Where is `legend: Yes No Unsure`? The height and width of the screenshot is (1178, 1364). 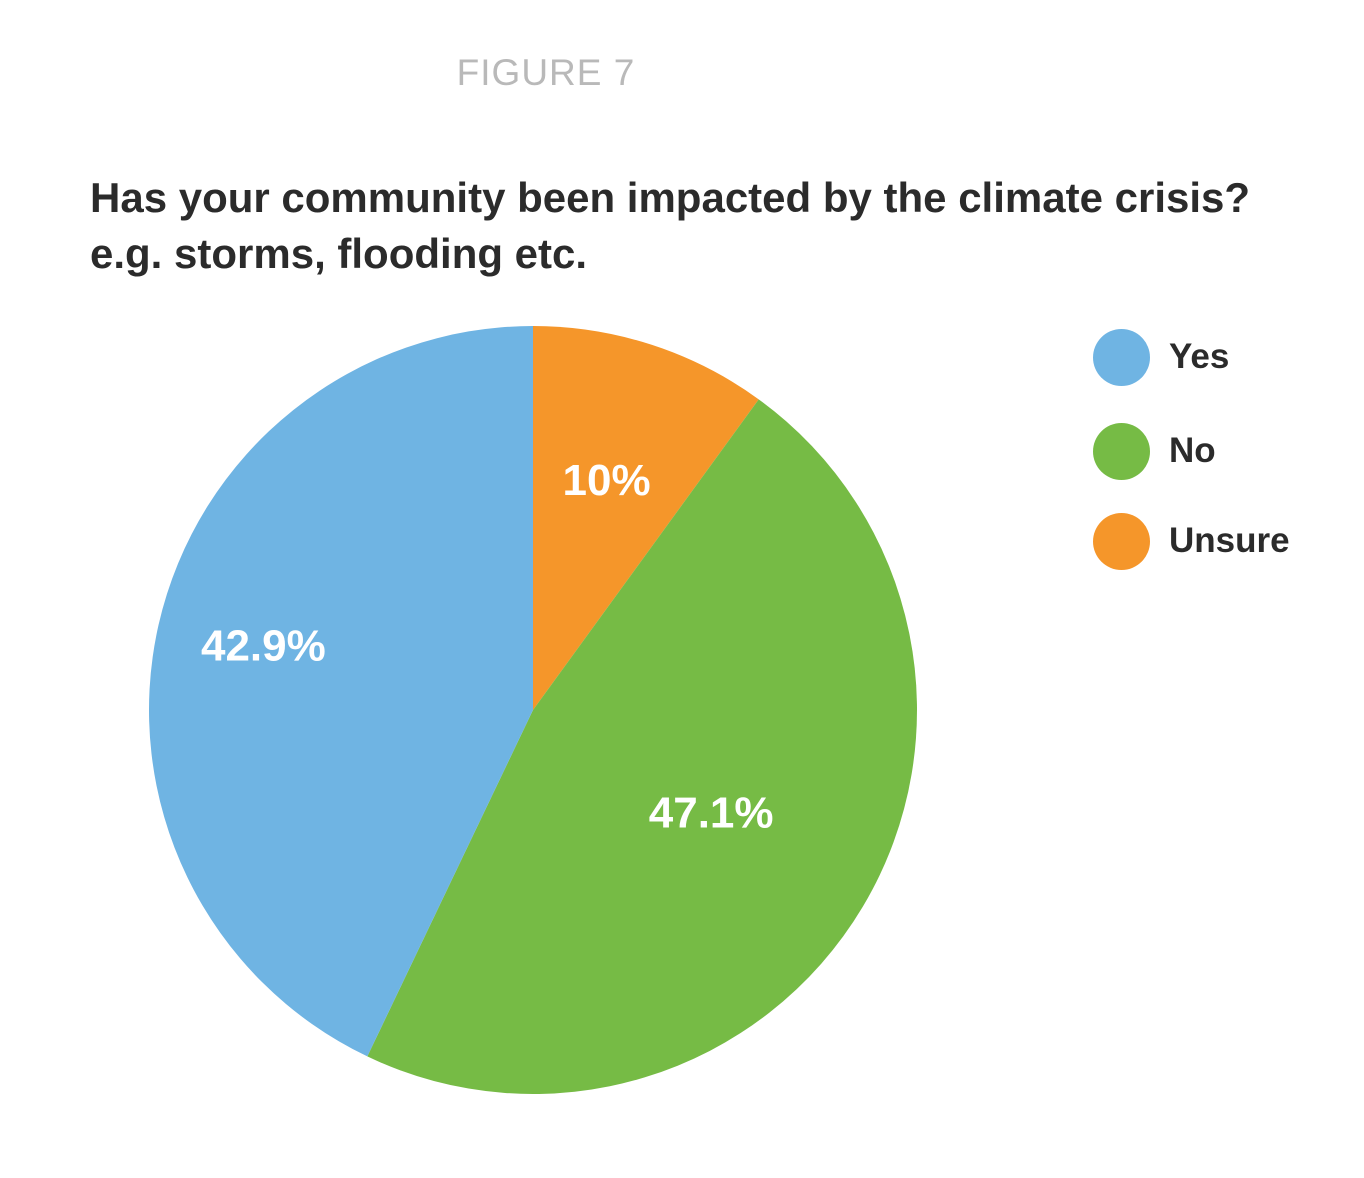 legend: Yes No Unsure is located at coordinates (1191, 467).